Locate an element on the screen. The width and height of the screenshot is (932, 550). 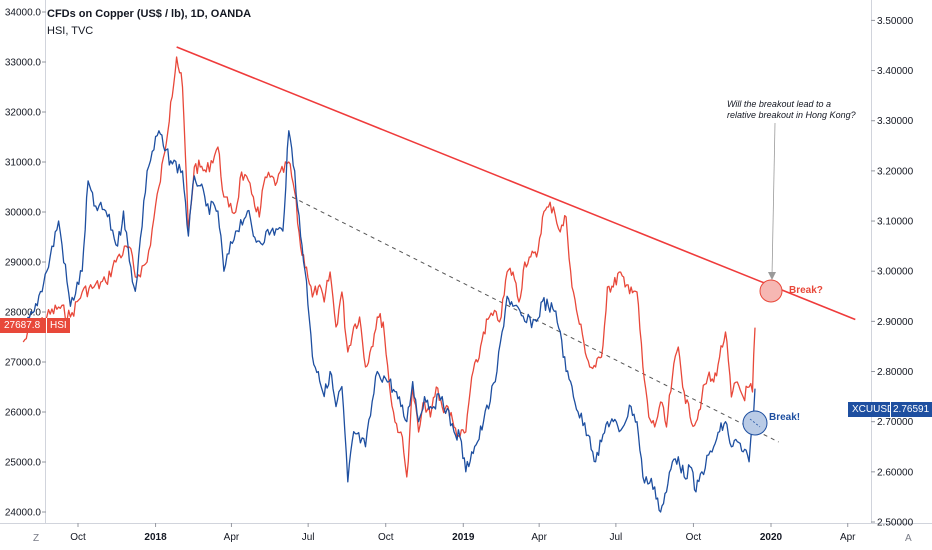
zoom-reset-button: Z is located at coordinates (36, 538).